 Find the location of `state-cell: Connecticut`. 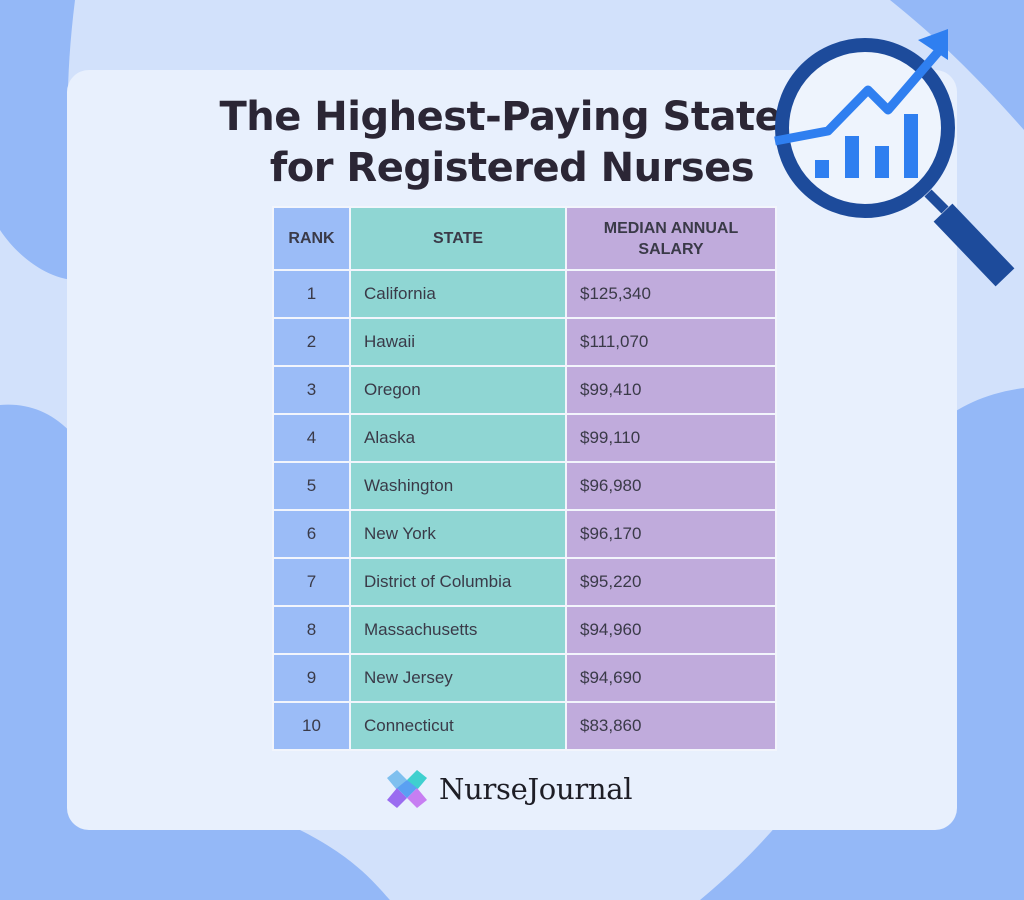

state-cell: Connecticut is located at coordinates (458, 726).